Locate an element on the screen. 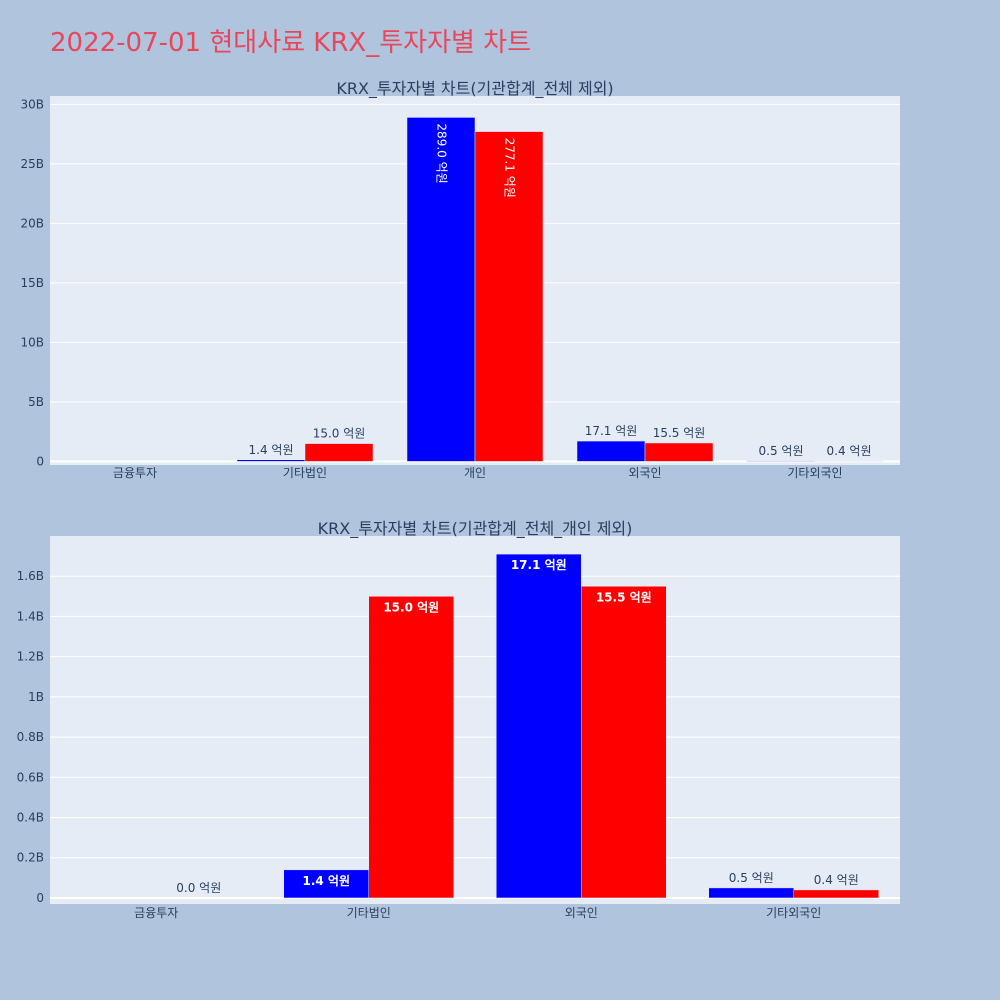  y-tick-label: 0.8B is located at coordinates (30, 737).